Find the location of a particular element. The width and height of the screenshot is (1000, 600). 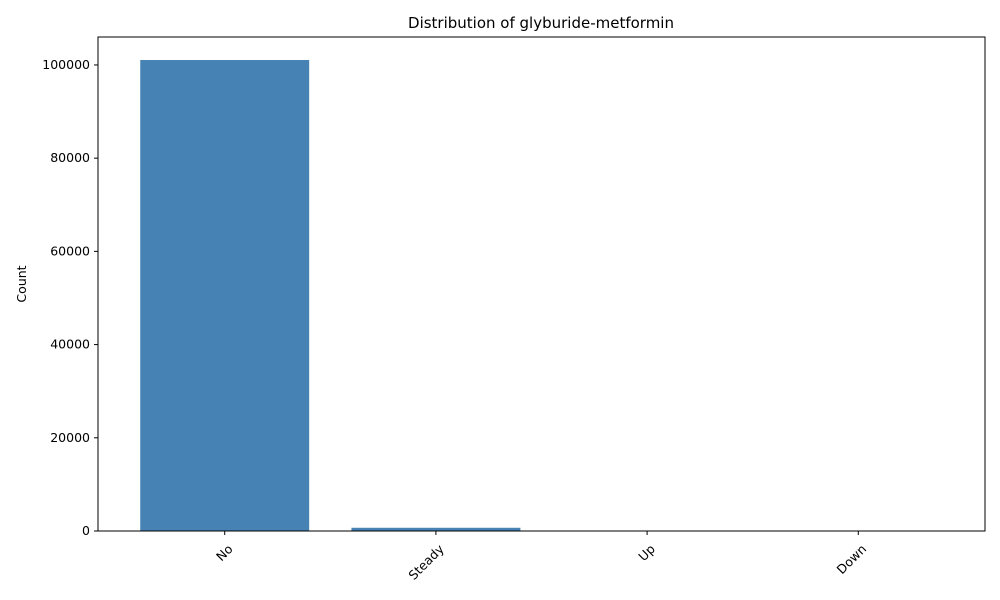

x-ticks-group: No Steady Up Down is located at coordinates (541, 557).